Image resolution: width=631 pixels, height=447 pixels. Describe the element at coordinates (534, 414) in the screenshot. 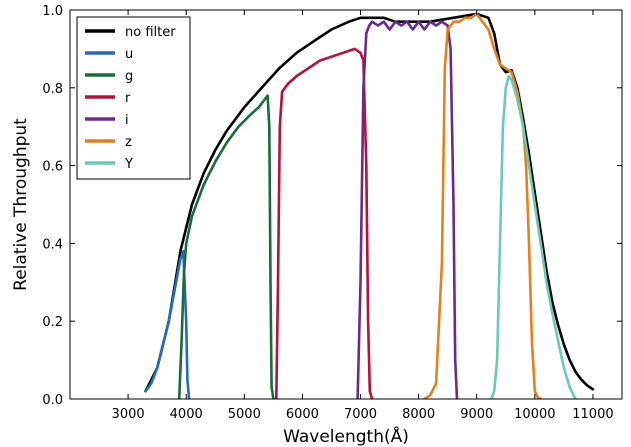

I see `x-tick-label: 10000` at that location.